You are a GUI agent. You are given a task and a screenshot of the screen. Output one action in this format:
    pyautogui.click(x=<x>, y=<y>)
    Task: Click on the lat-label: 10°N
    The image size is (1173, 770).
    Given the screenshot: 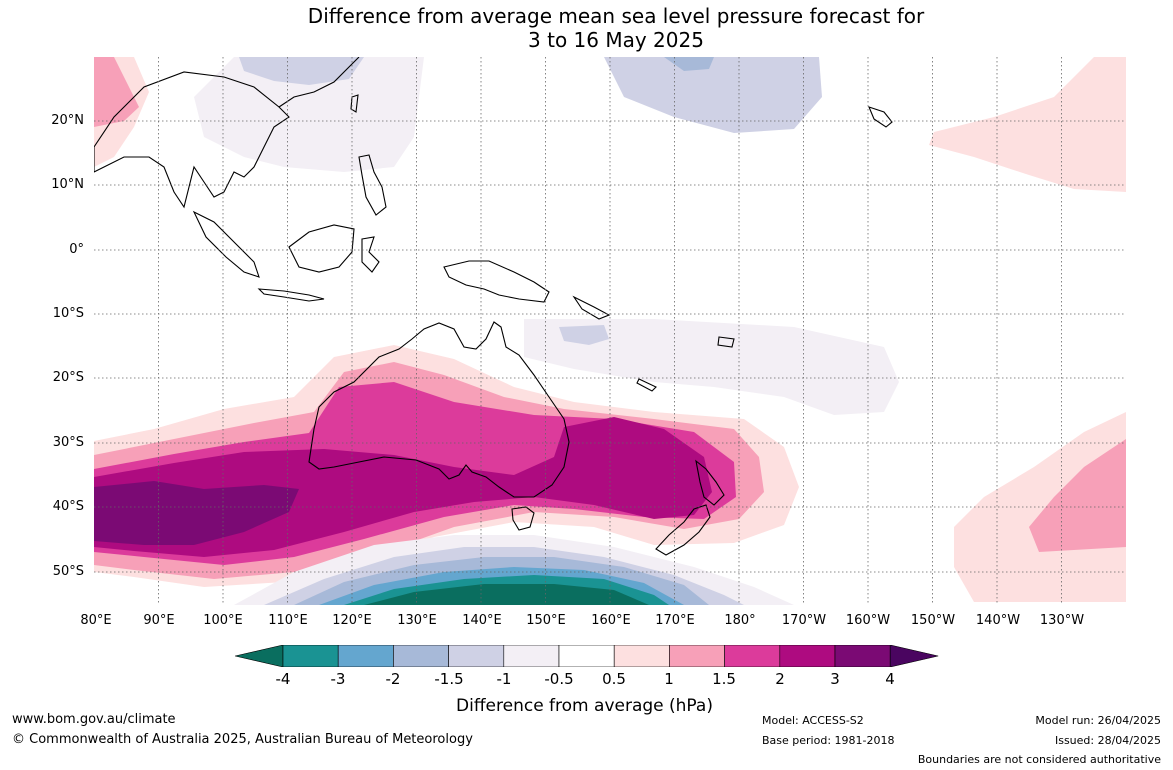 What is the action you would take?
    pyautogui.click(x=67, y=184)
    